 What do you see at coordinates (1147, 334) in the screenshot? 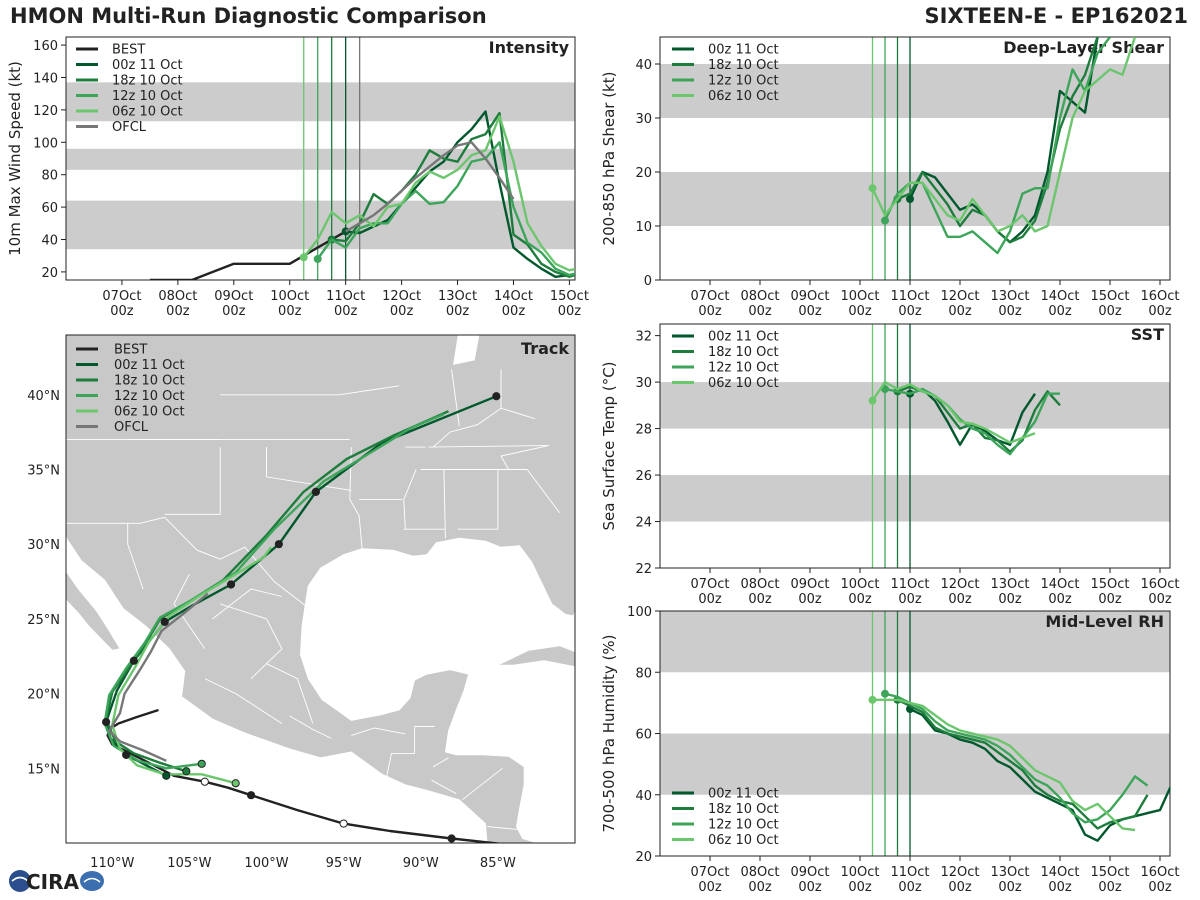
I see `sst-panel-title: SST` at bounding box center [1147, 334].